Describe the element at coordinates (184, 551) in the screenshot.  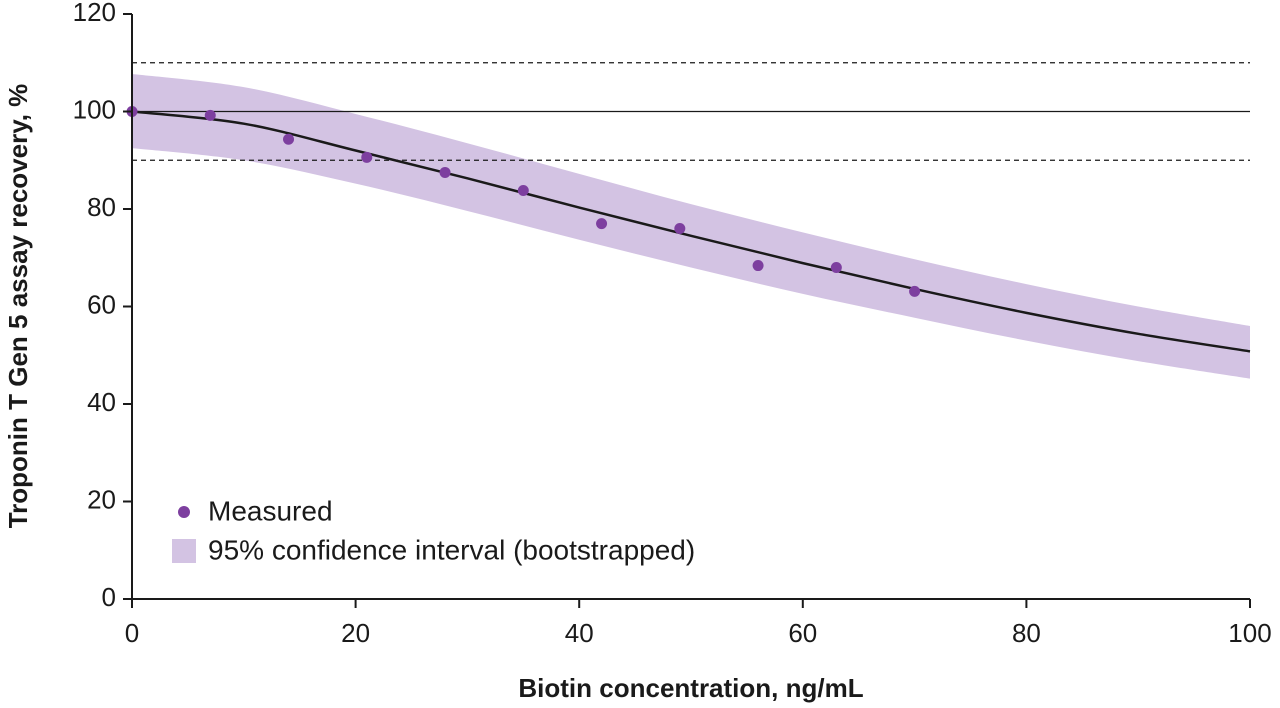
I see `legend-swatch` at that location.